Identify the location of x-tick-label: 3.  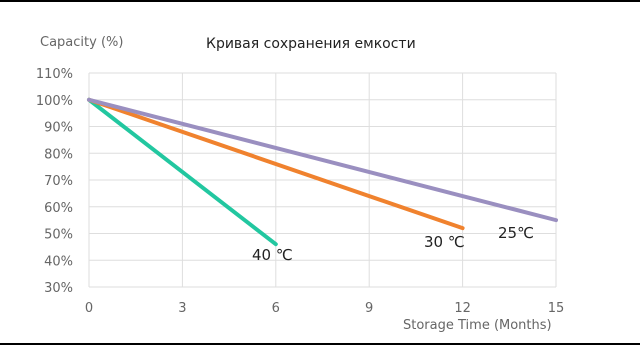
(182, 308).